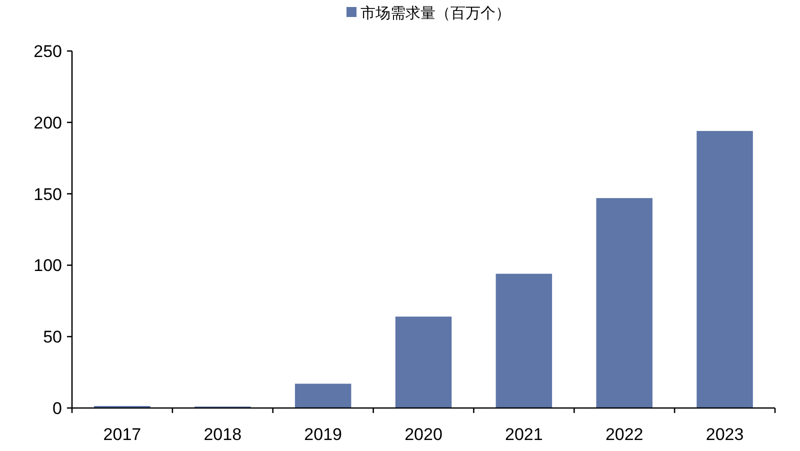  What do you see at coordinates (725, 434) in the screenshot?
I see `x-tick-label: 2023` at bounding box center [725, 434].